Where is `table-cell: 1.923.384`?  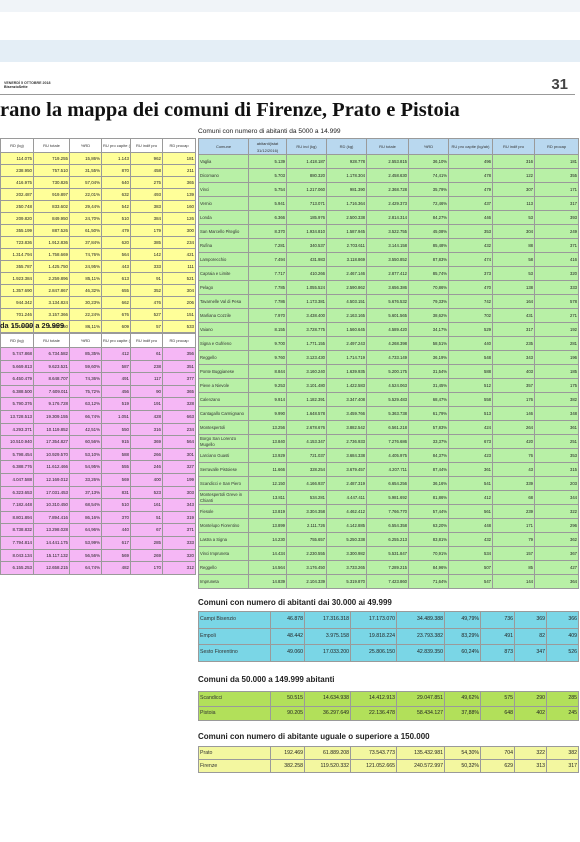 table-cell: 1.923.384 is located at coordinates (17, 278).